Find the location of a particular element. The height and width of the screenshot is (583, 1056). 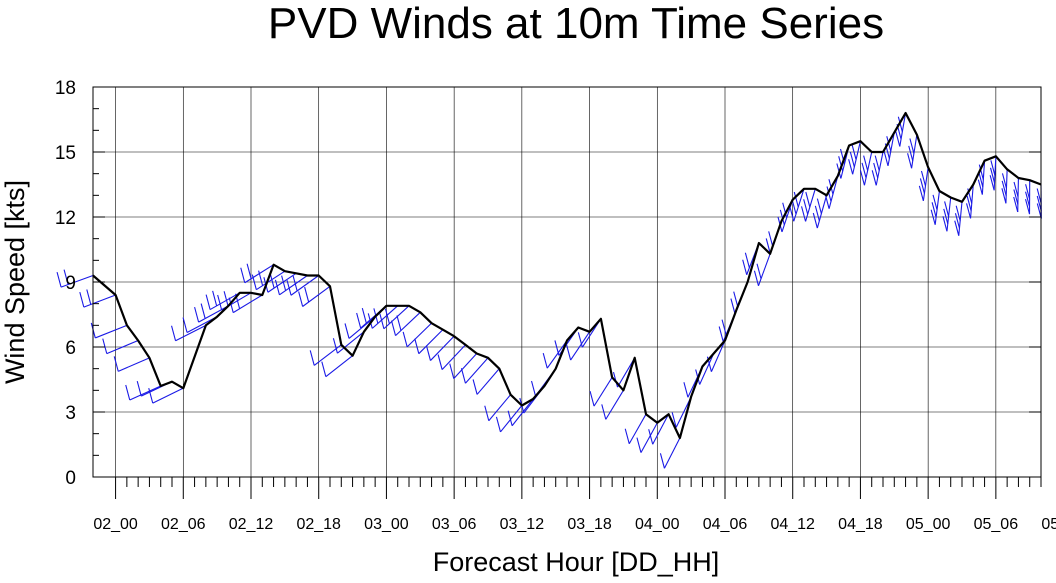

y-tick-label: 6 is located at coordinates (70, 348).